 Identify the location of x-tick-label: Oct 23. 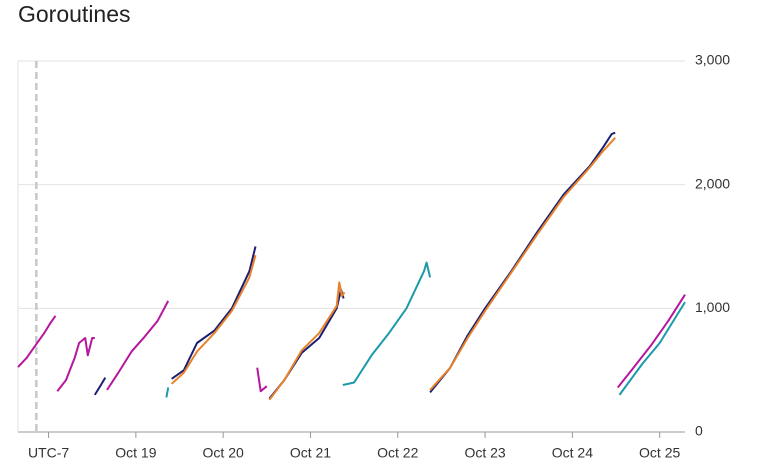
(484, 453).